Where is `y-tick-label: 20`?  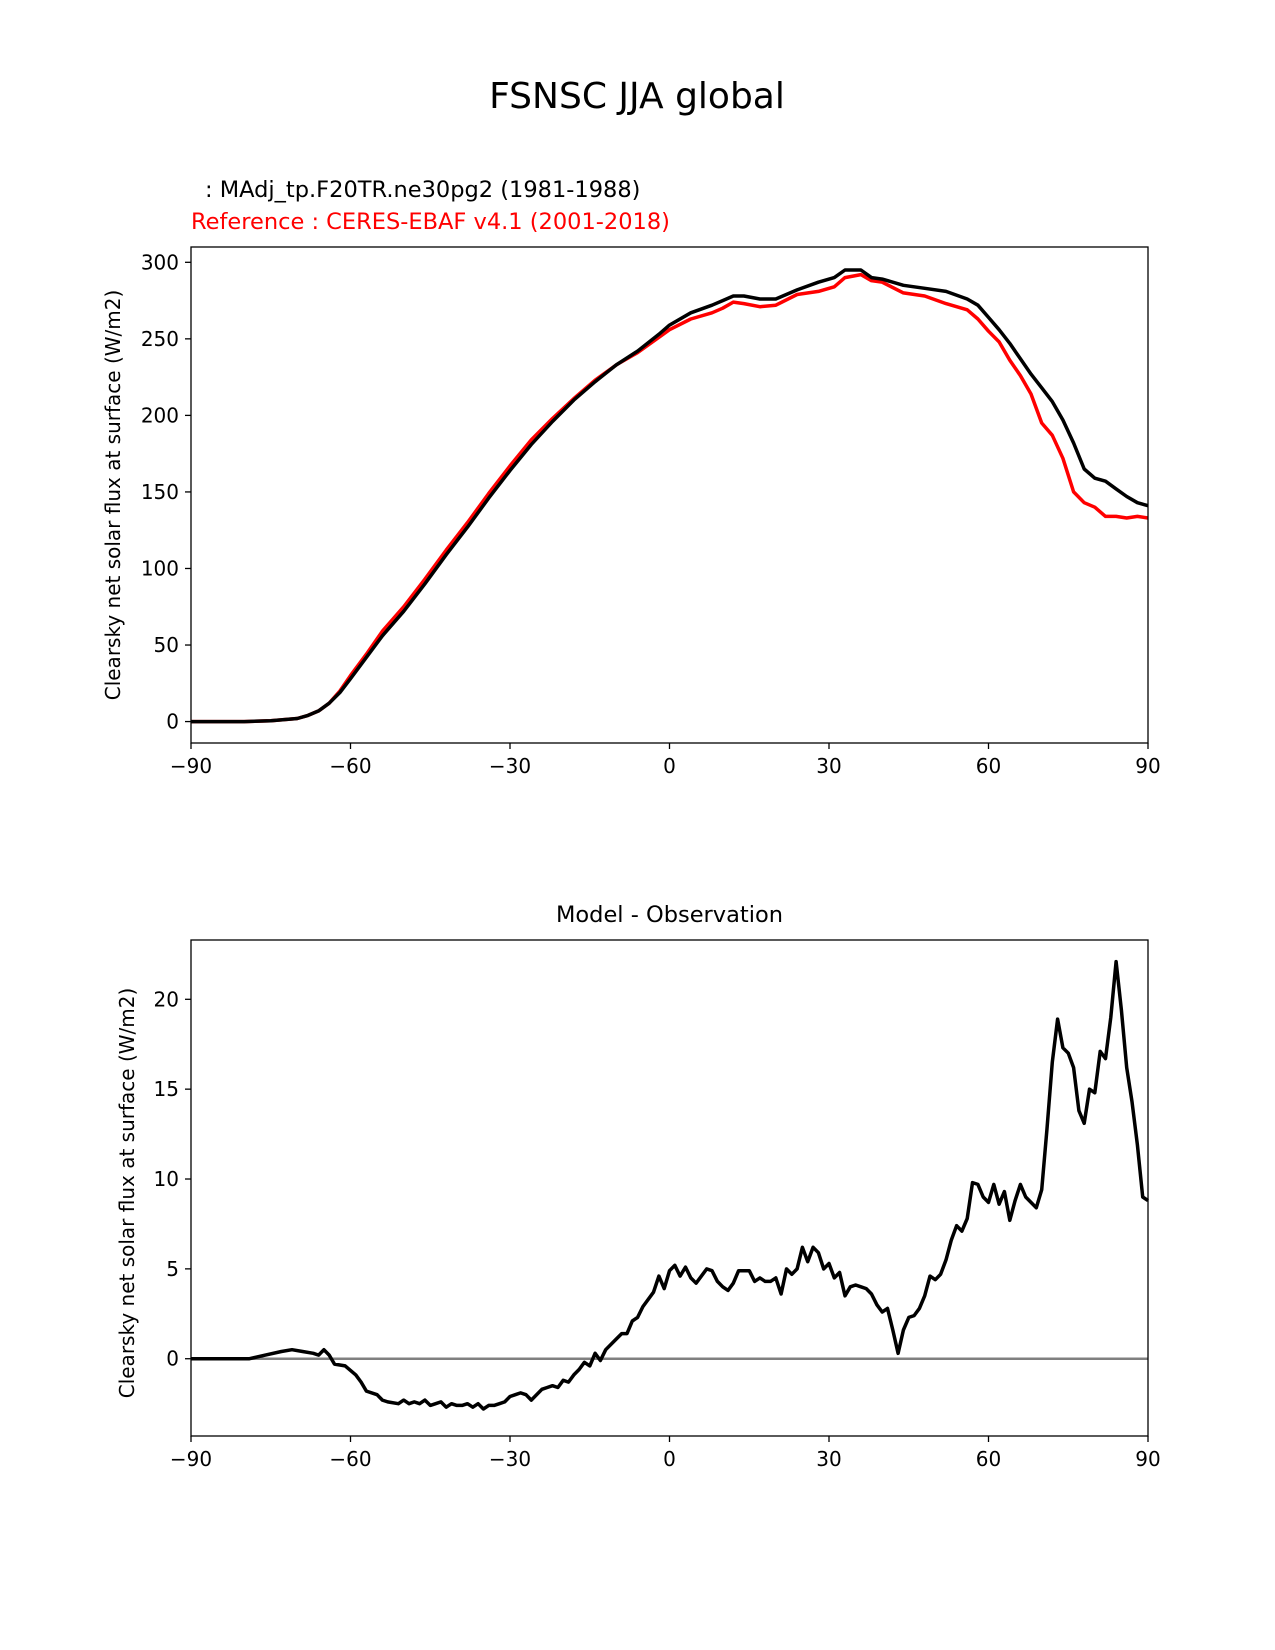
y-tick-label: 20 is located at coordinates (166, 999).